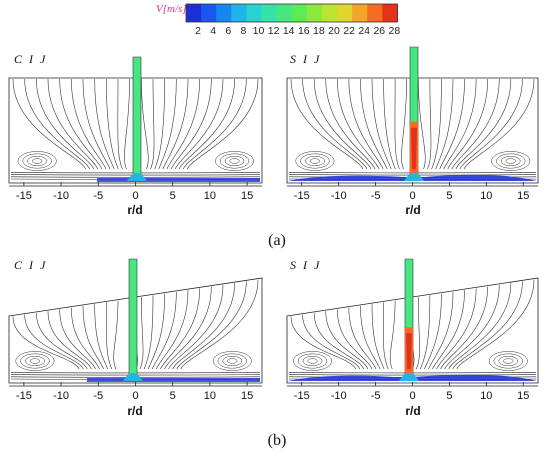 This screenshot has height=458, width=550. I want to click on colorbar-tick-label: 12, so click(273, 31).